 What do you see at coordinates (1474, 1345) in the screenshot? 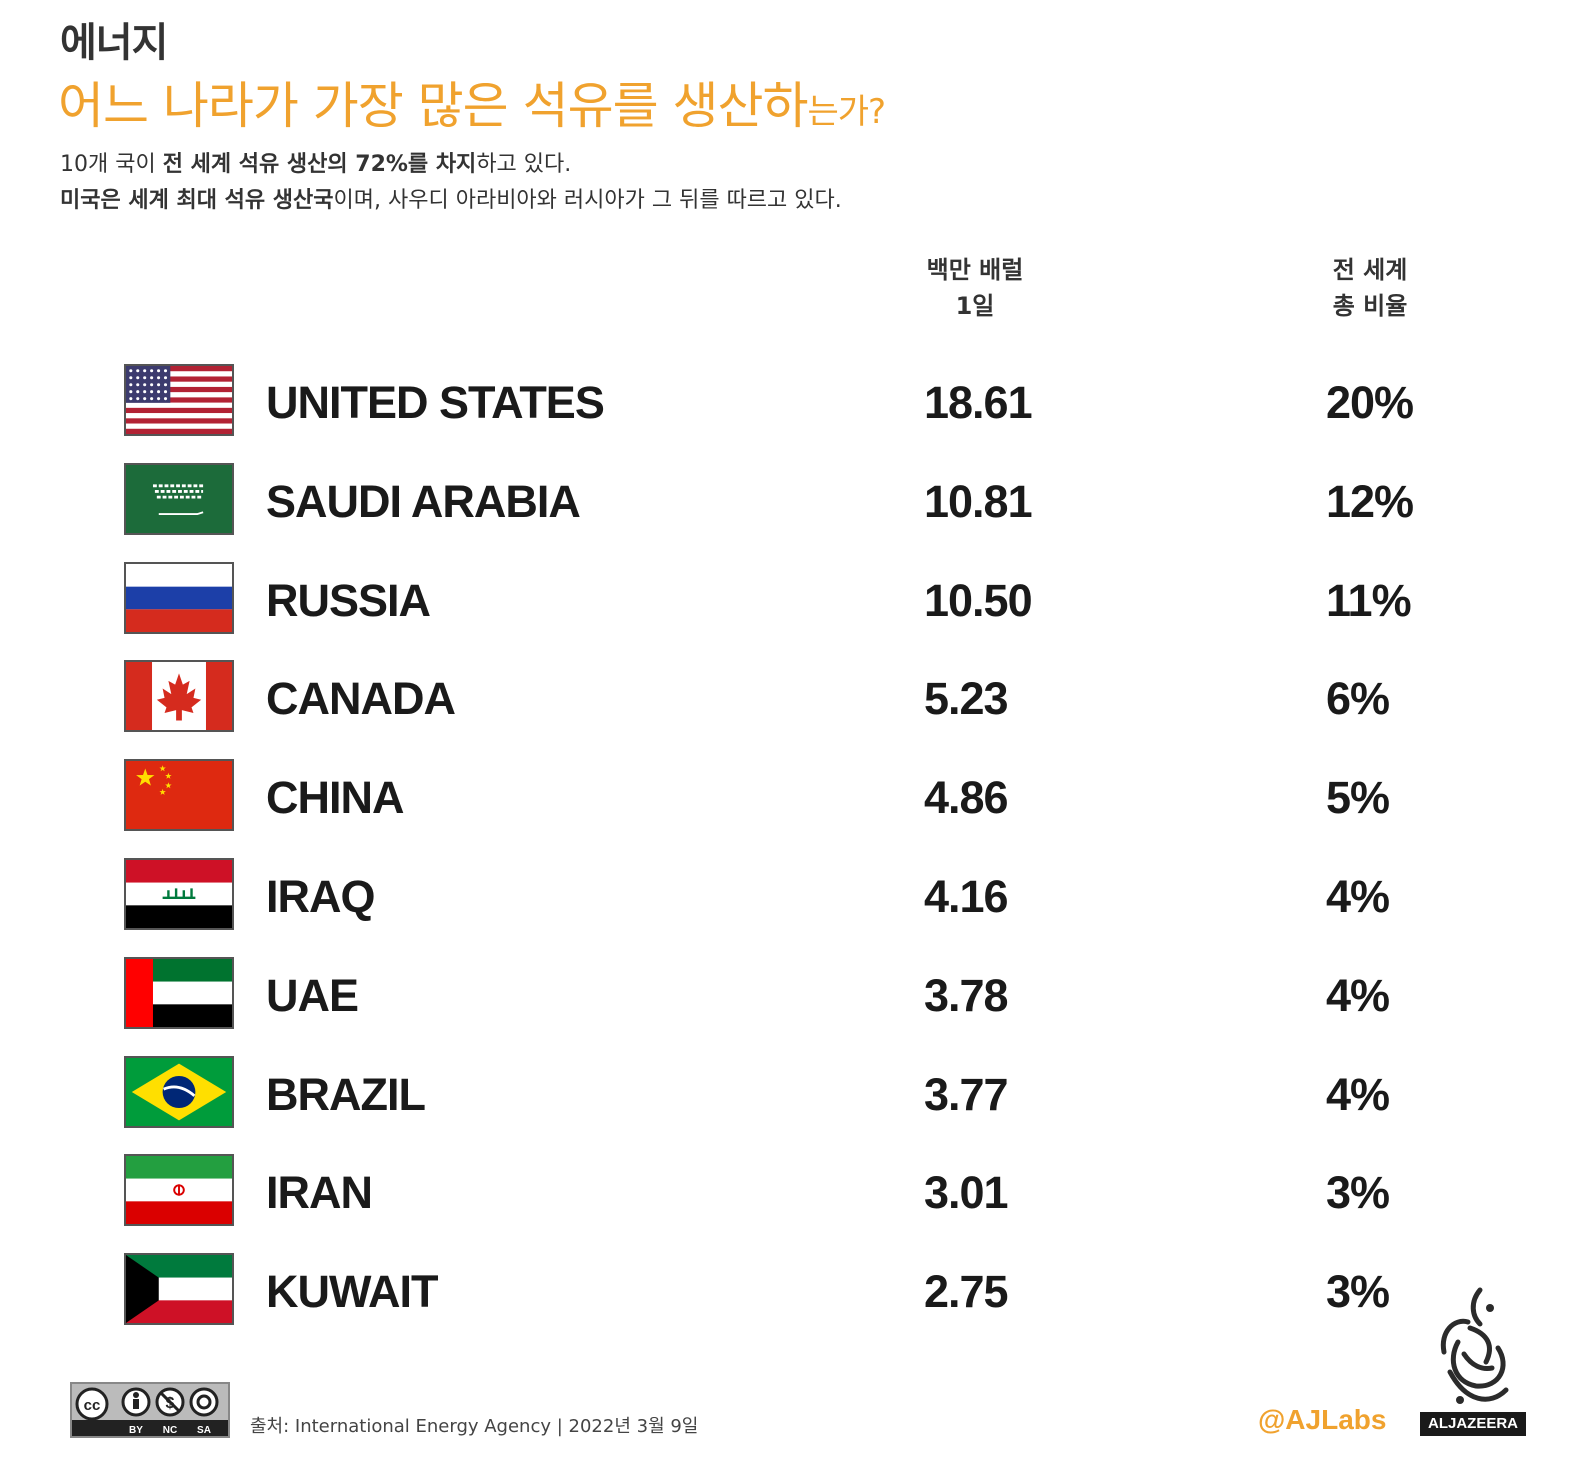
I see `aljazeera-logo-icon` at bounding box center [1474, 1345].